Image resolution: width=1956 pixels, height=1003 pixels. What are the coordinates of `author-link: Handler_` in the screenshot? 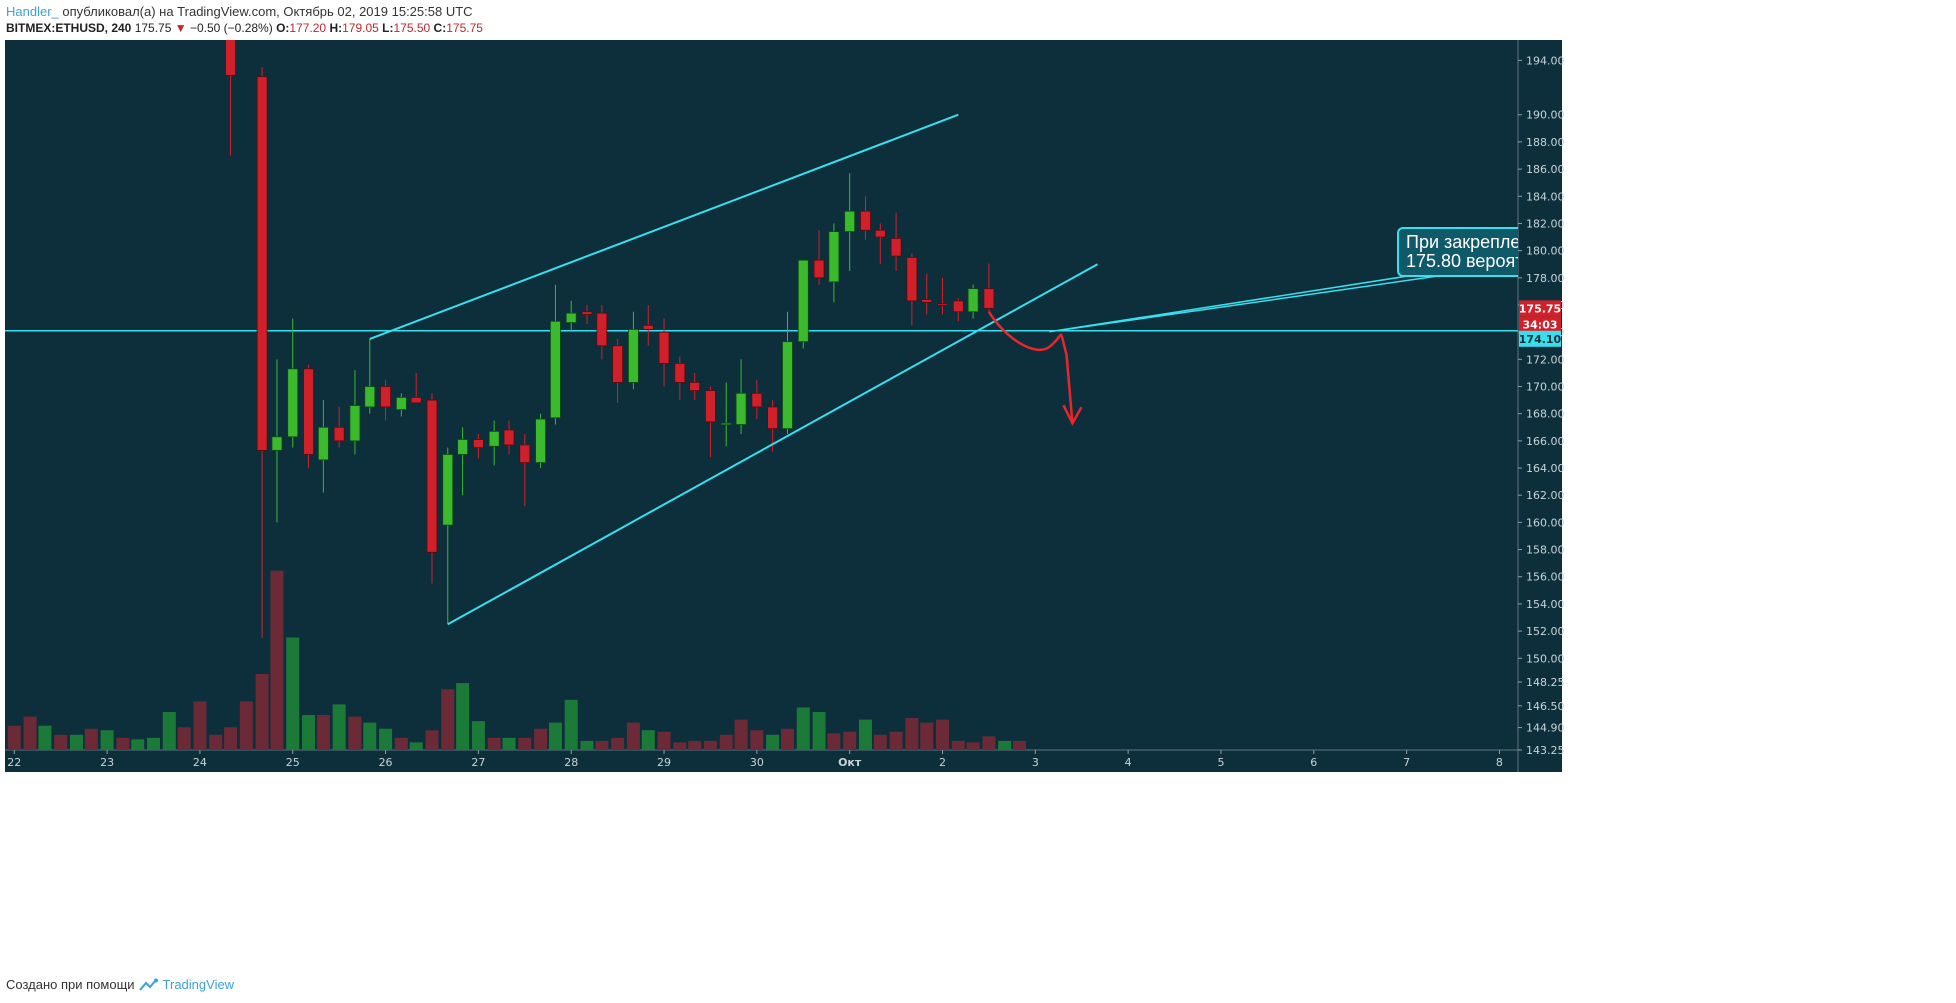 It's located at (32, 11).